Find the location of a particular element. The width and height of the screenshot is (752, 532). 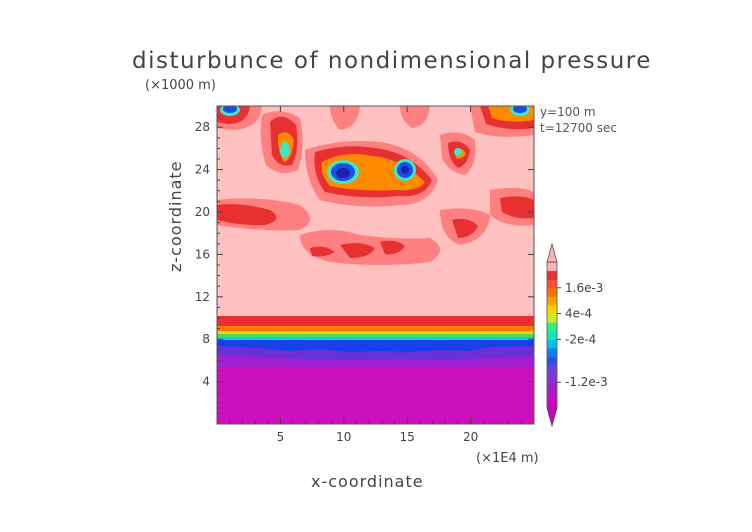

band-violet is located at coordinates (375, 354).